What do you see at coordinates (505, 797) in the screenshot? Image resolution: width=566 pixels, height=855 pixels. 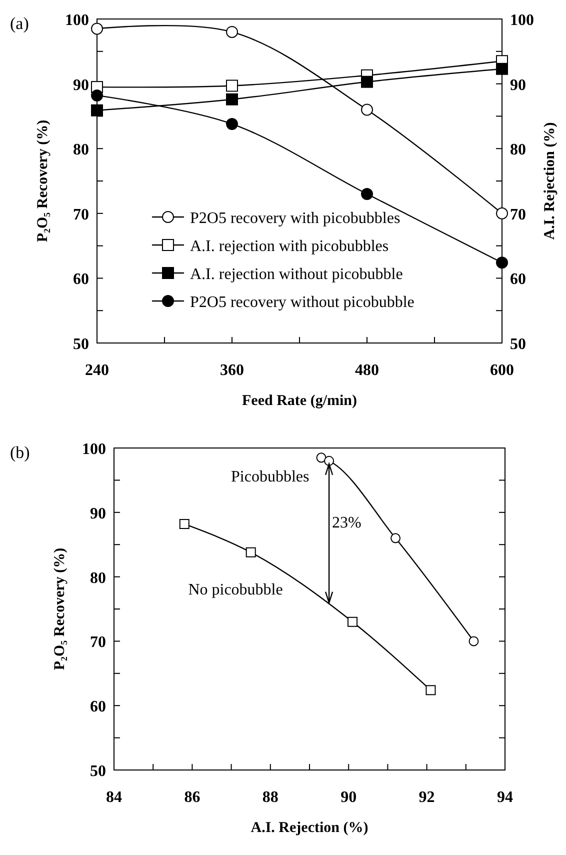 I see `x-tick-label: 94` at bounding box center [505, 797].